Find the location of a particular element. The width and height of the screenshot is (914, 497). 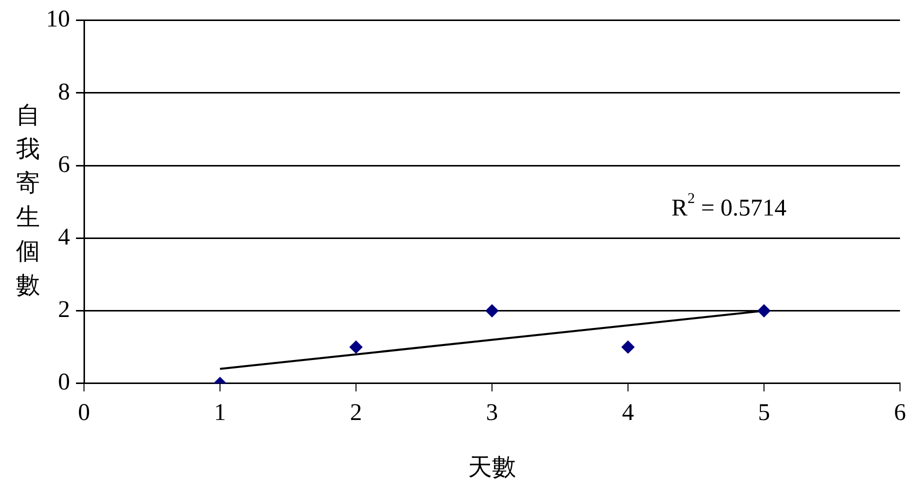

x-tick-label: 4 is located at coordinates (628, 413).